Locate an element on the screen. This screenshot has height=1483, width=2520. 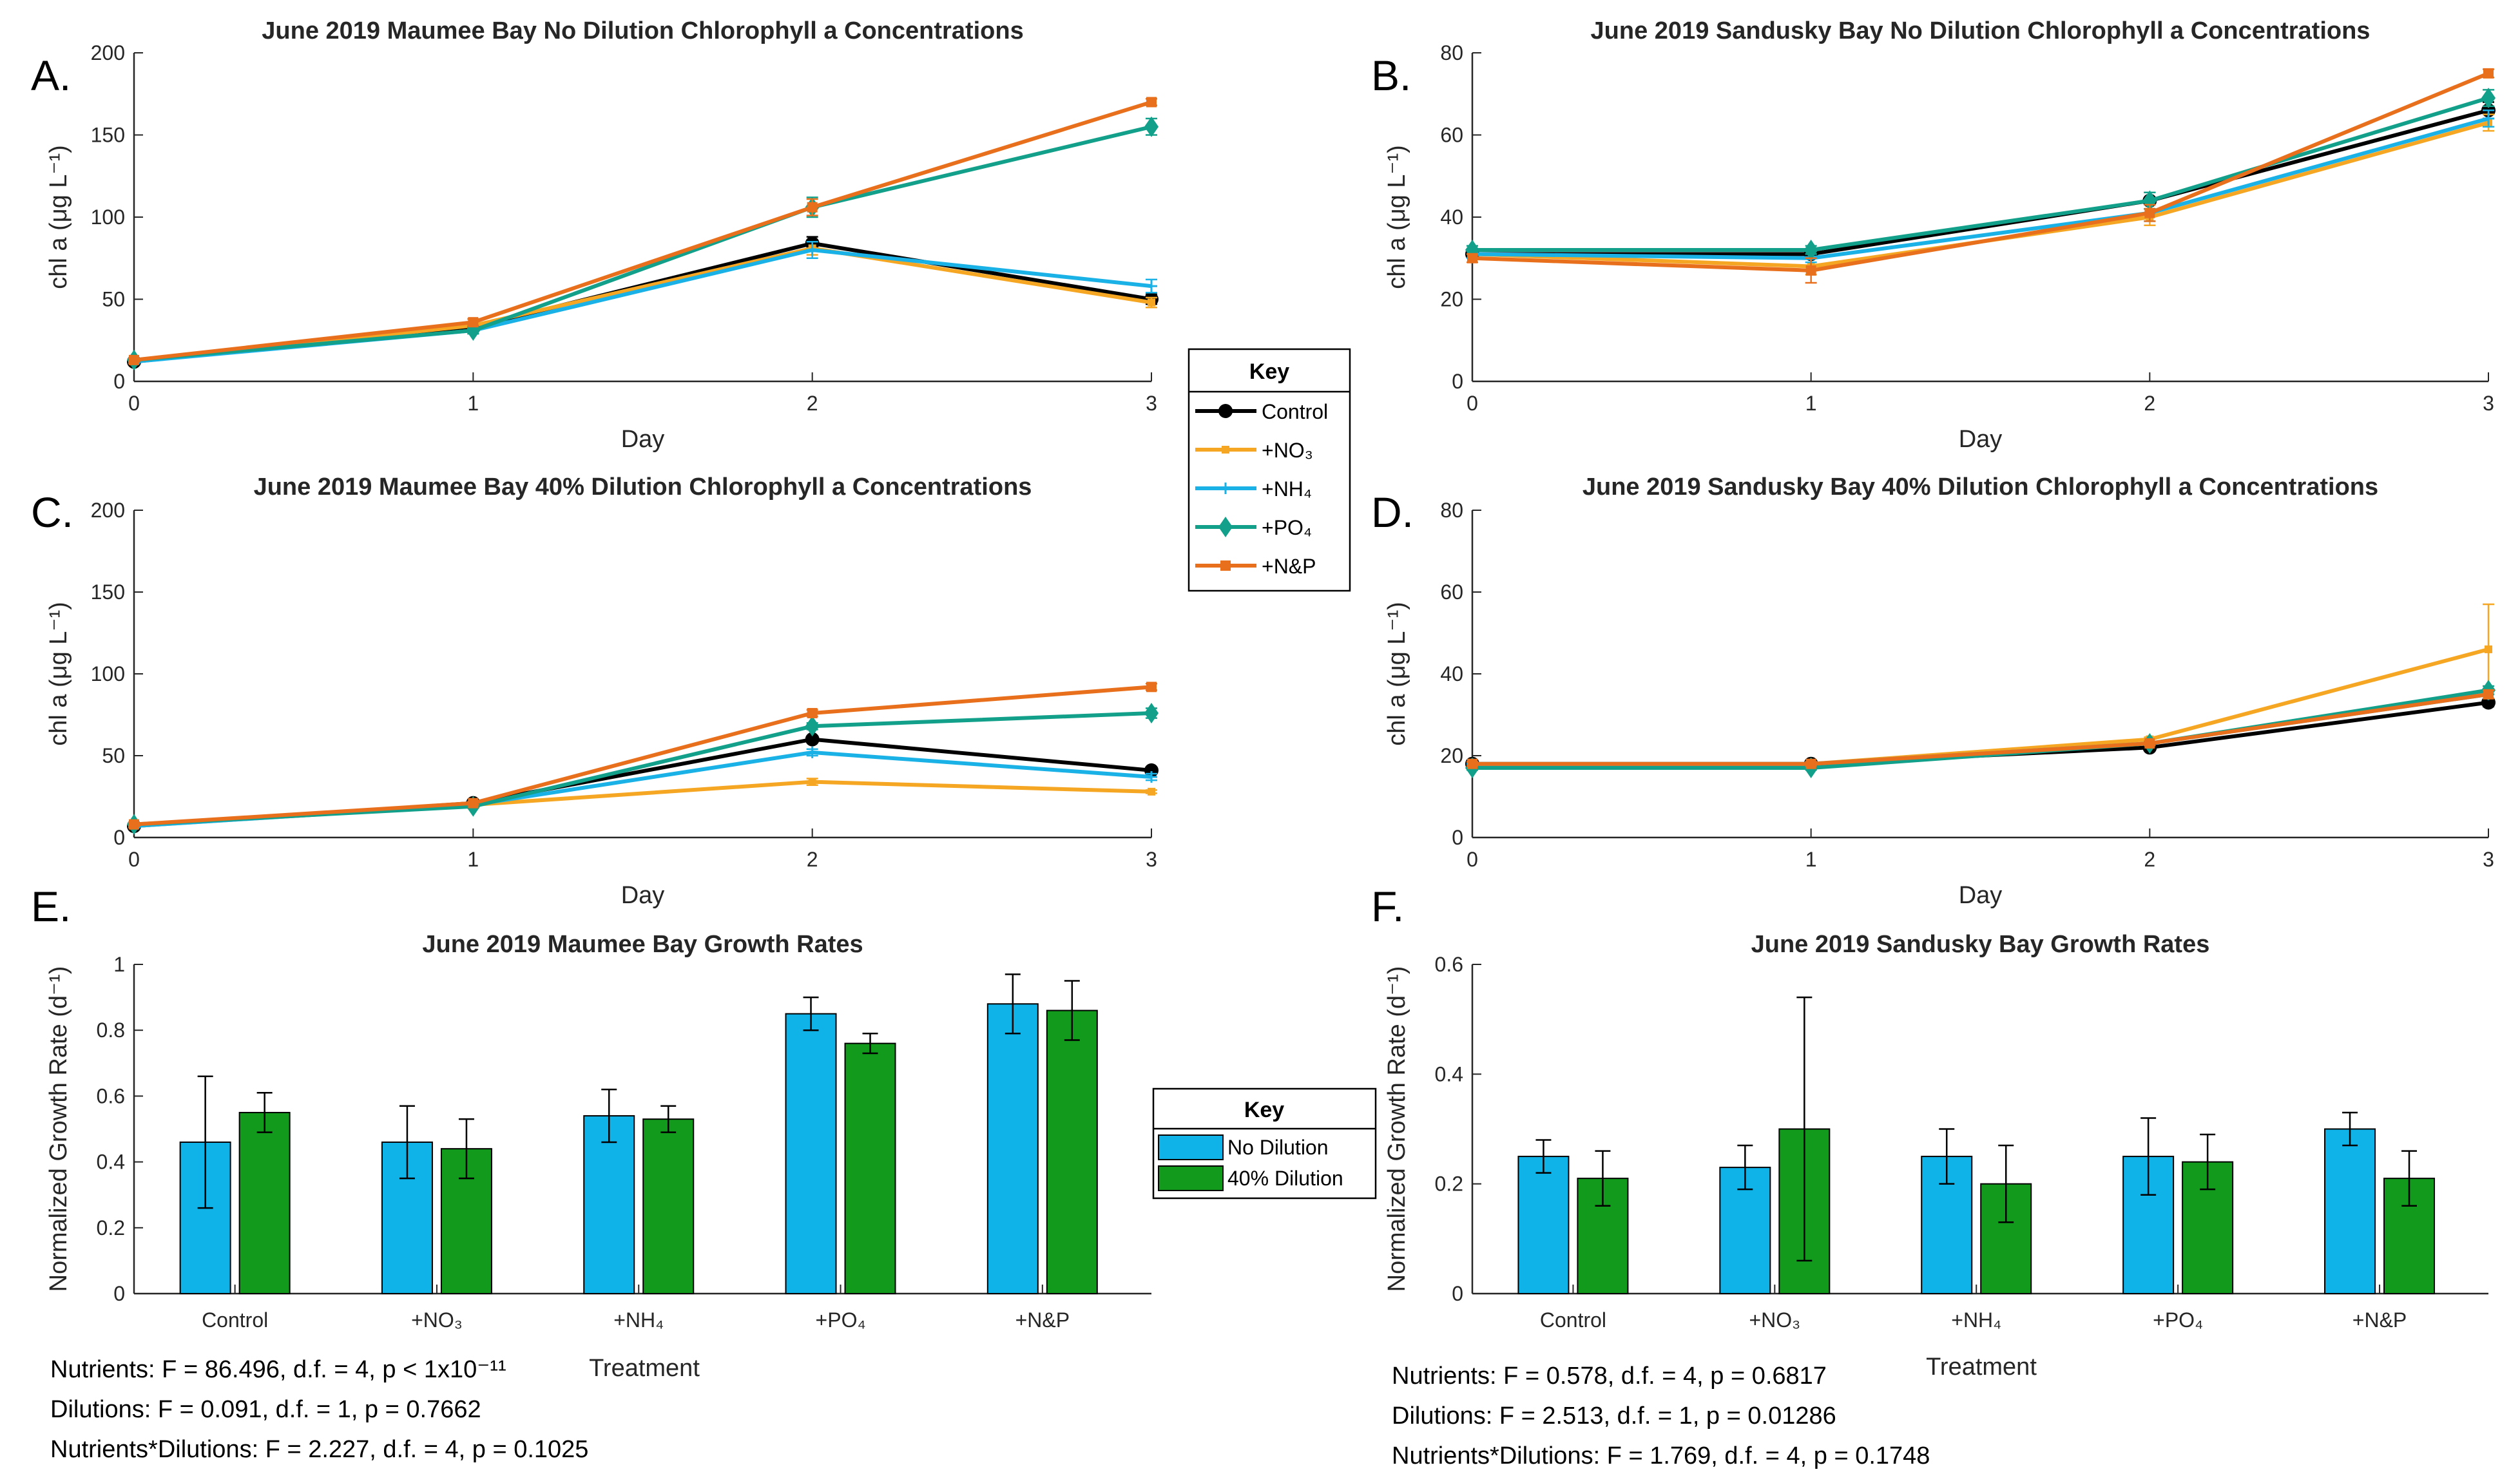
key-label: +NO₃ is located at coordinates (1287, 451).